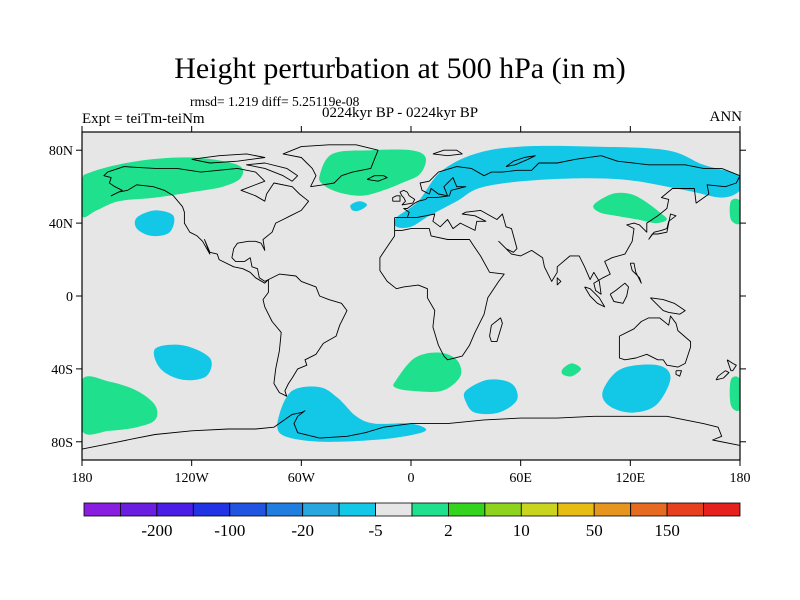  What do you see at coordinates (636, 388) in the screenshot?
I see `region-southern-ocean-negative-120e` at bounding box center [636, 388].